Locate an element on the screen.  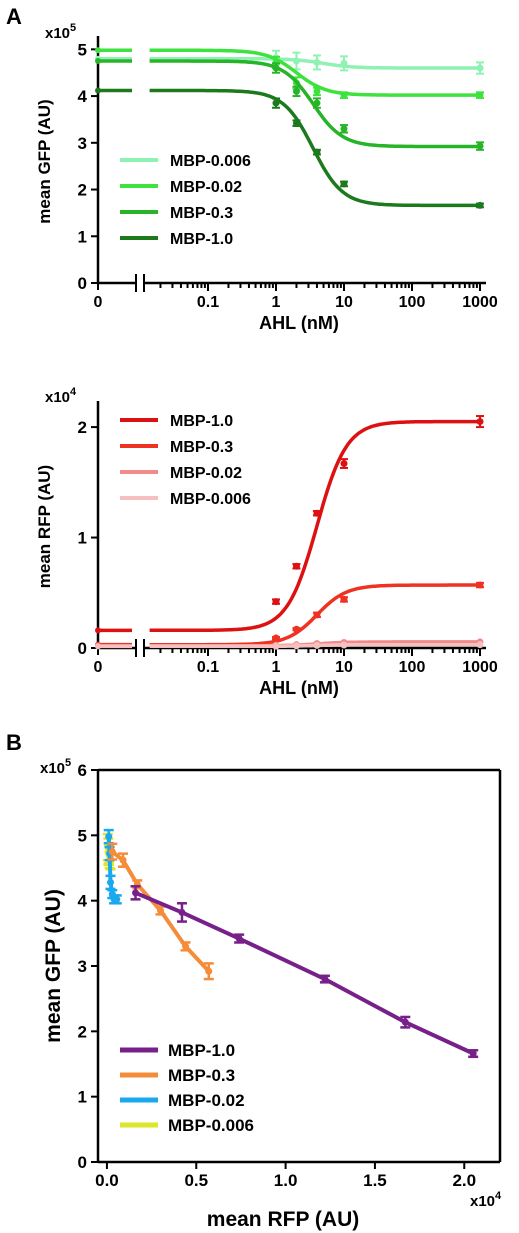
x-tick-label: 100 is located at coordinates (412, 302).